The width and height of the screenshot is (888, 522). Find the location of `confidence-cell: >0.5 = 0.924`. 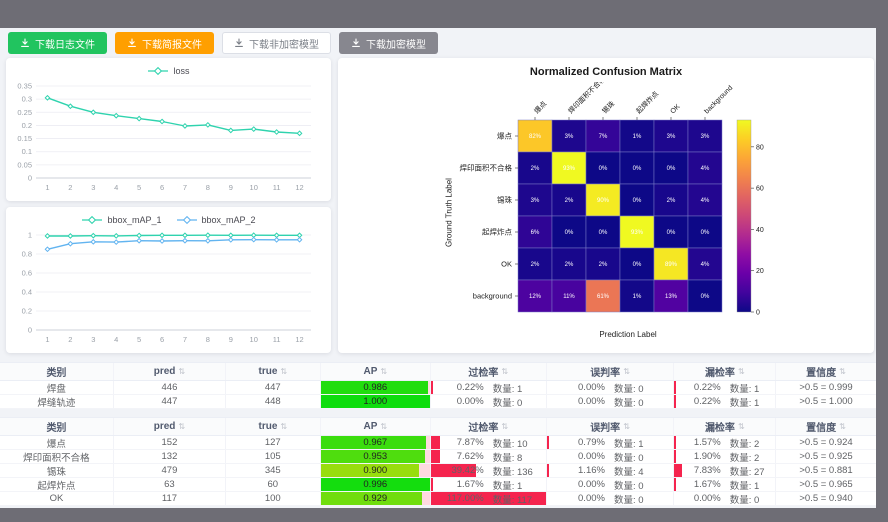

confidence-cell: >0.5 = 0.924 is located at coordinates (826, 442).